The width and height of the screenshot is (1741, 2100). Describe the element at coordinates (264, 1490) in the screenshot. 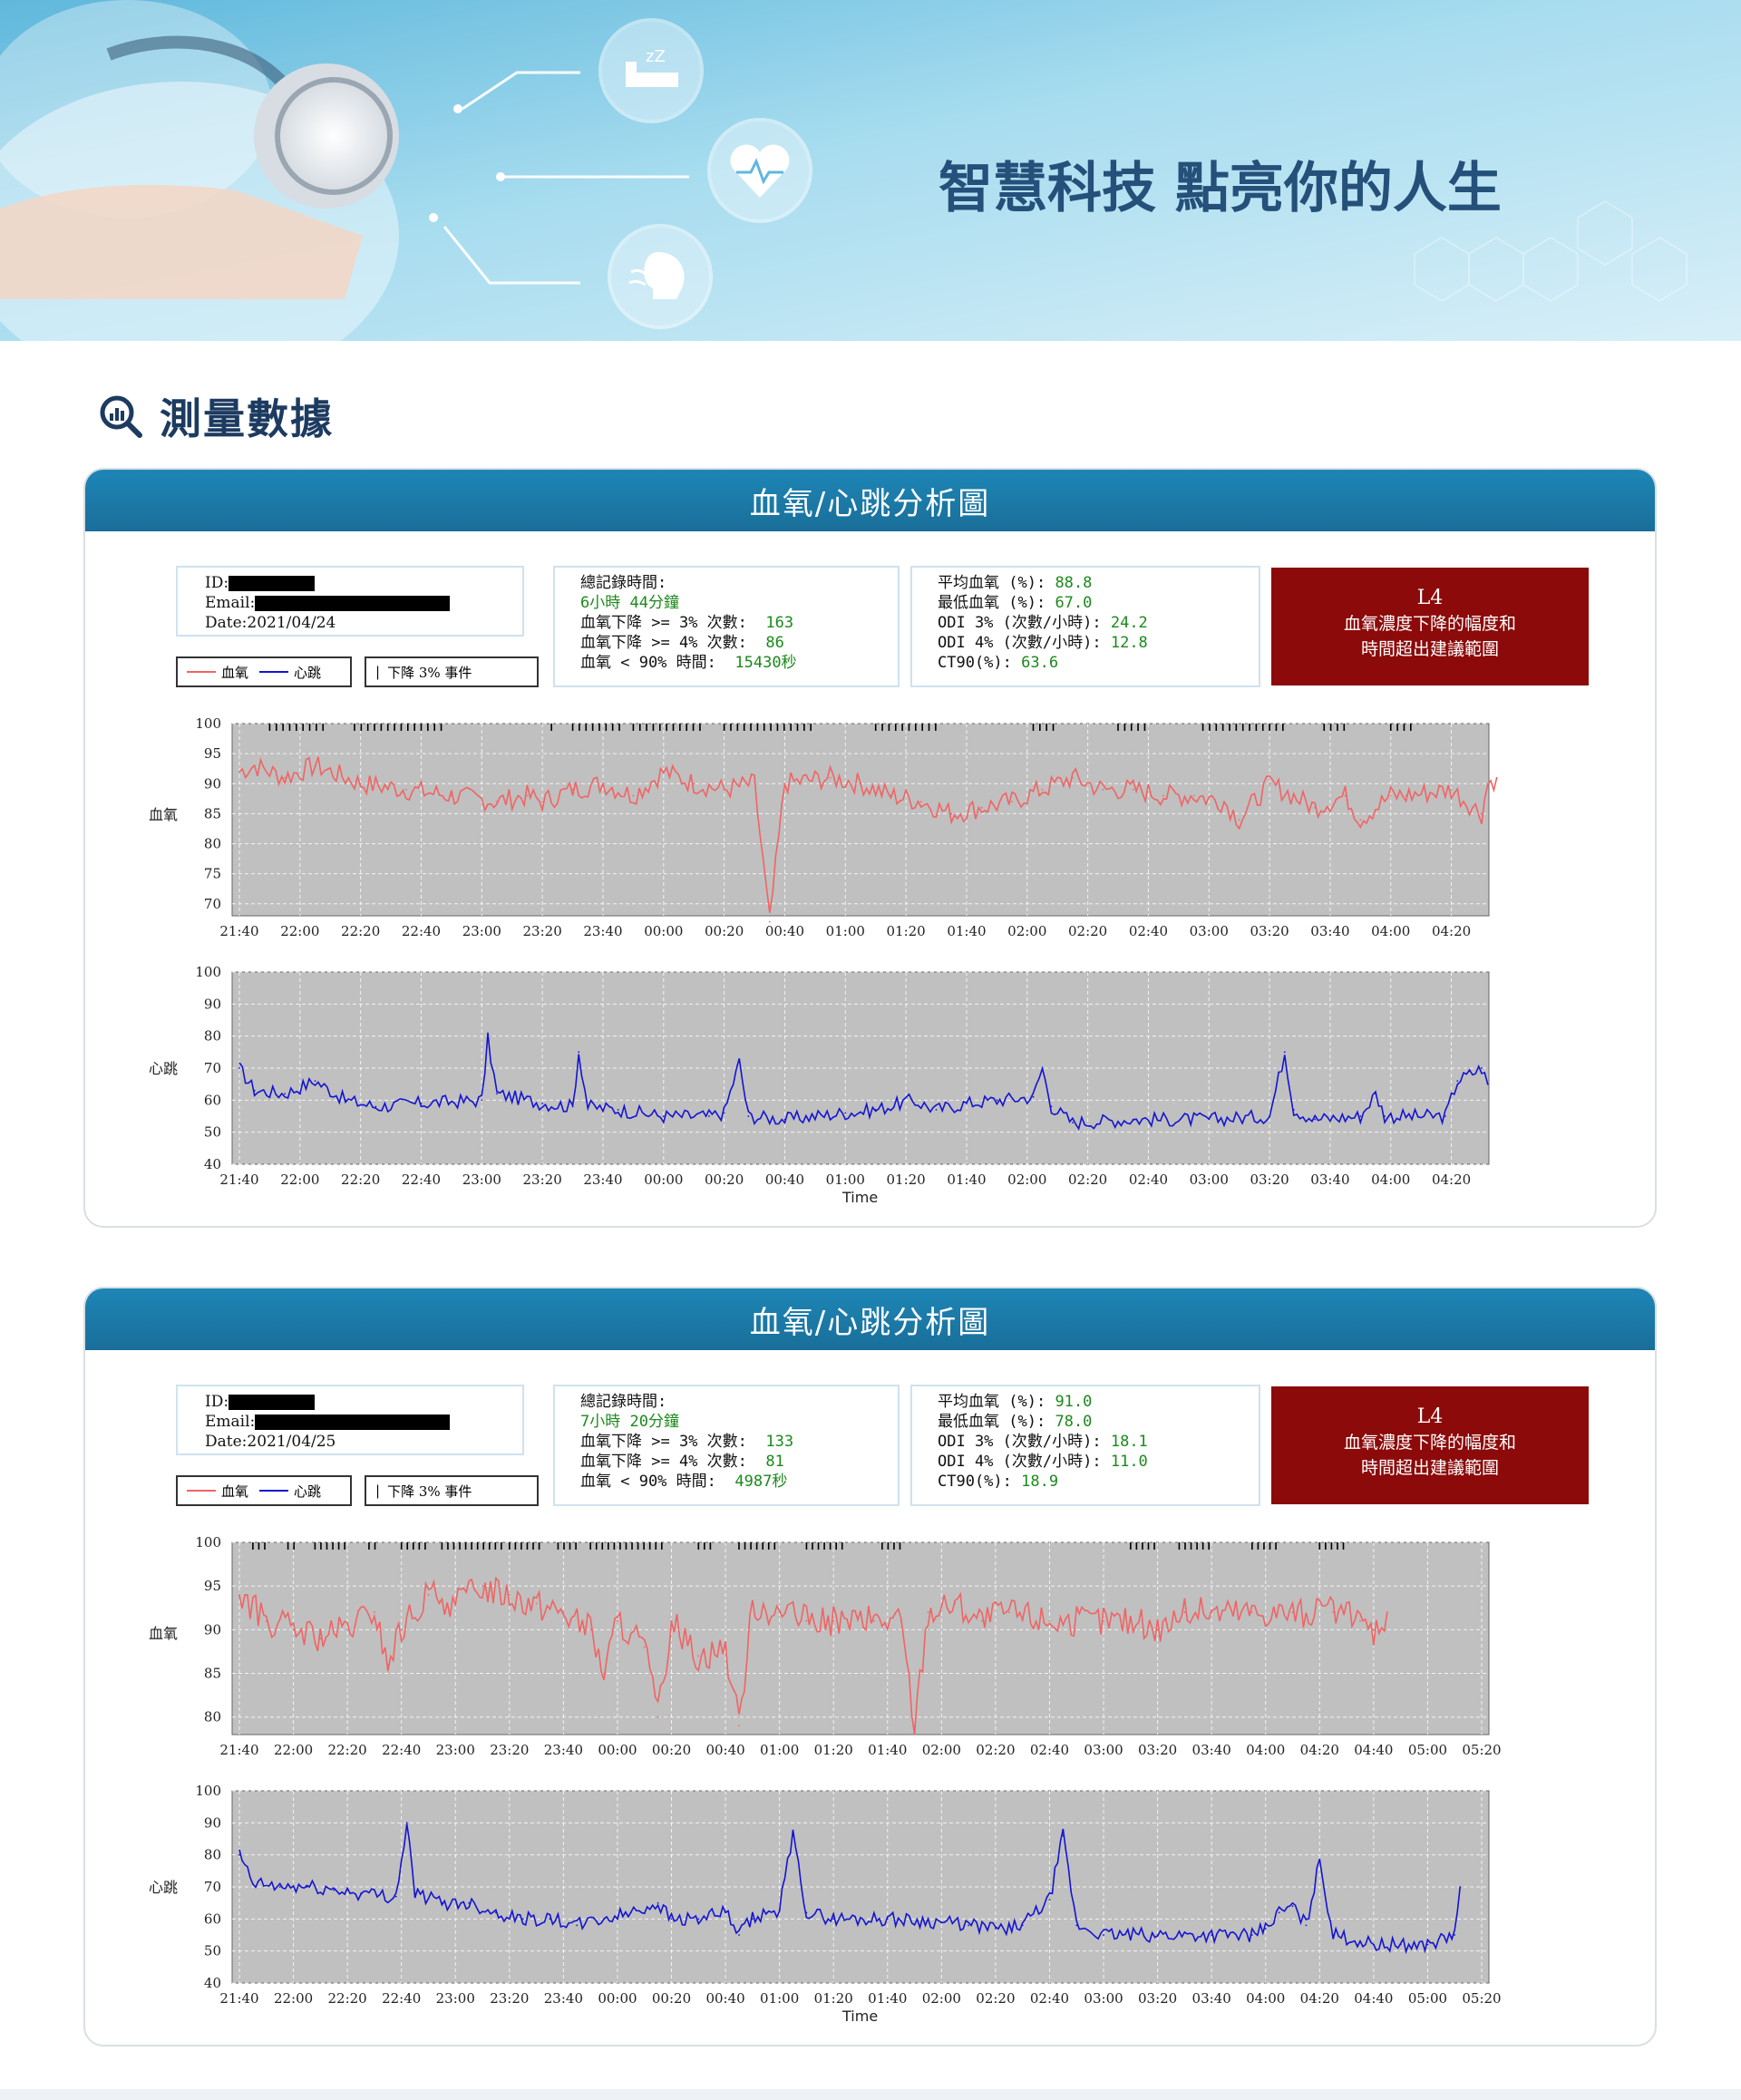

I see `chart-legend: 血氧 心跳` at that location.